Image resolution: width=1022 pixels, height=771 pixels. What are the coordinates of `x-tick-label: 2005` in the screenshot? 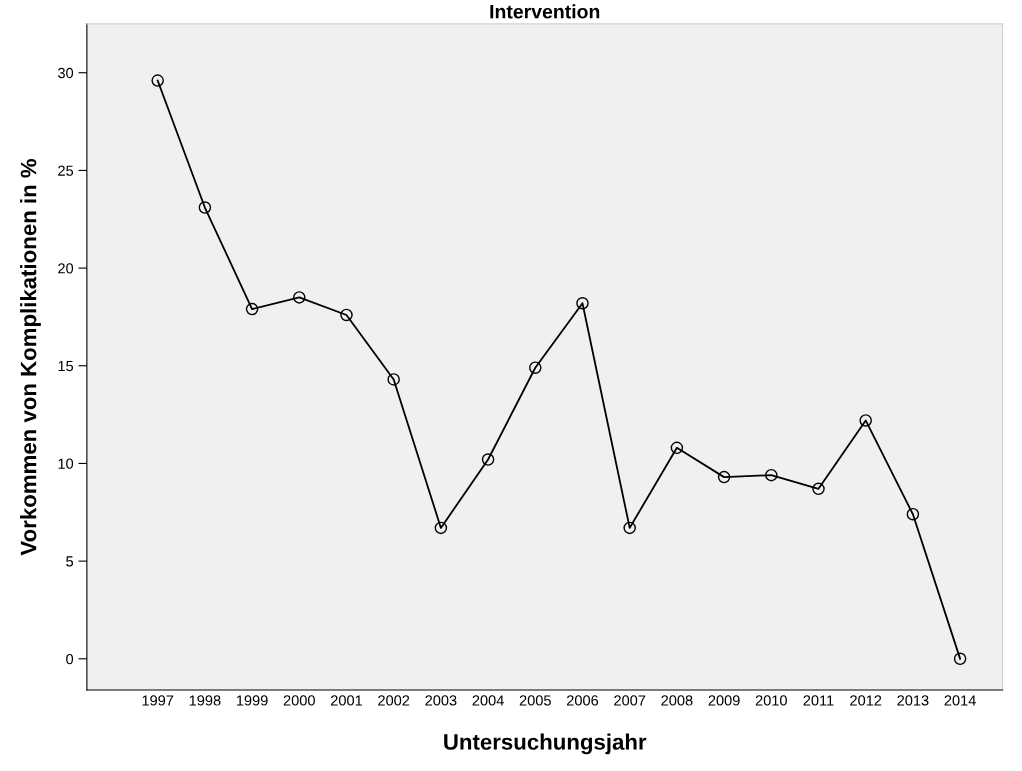 It's located at (535, 700).